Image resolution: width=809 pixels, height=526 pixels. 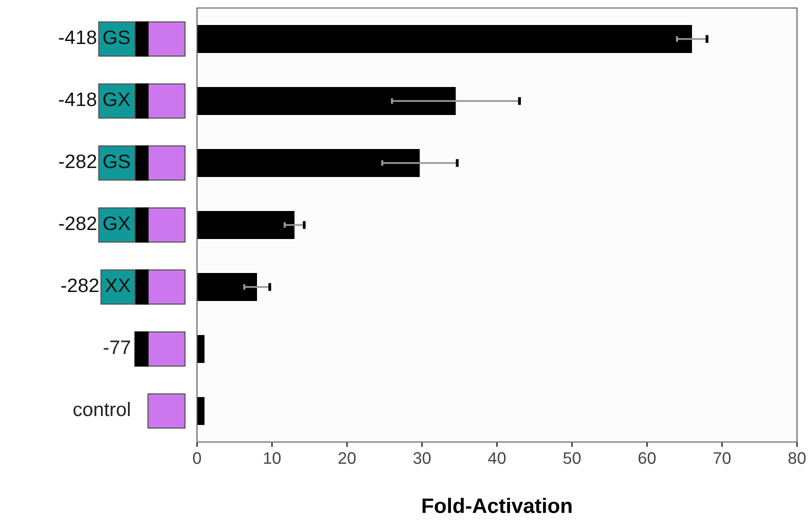 What do you see at coordinates (94, 99) in the screenshot?
I see `y-tick-label: -418 GX` at bounding box center [94, 99].